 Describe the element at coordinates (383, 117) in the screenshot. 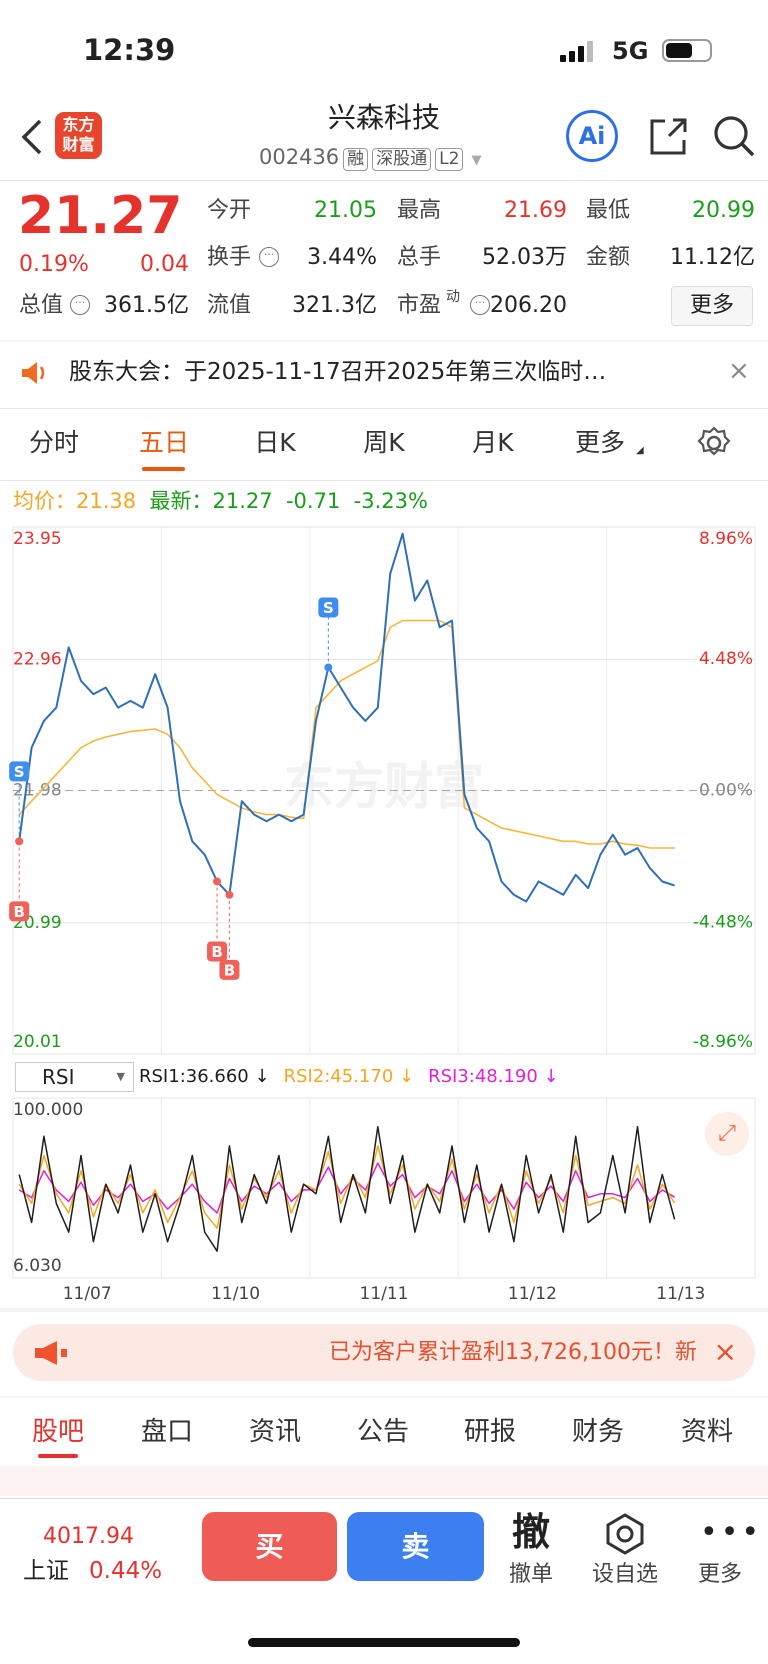

I see `stock-name: 兴森科技` at that location.